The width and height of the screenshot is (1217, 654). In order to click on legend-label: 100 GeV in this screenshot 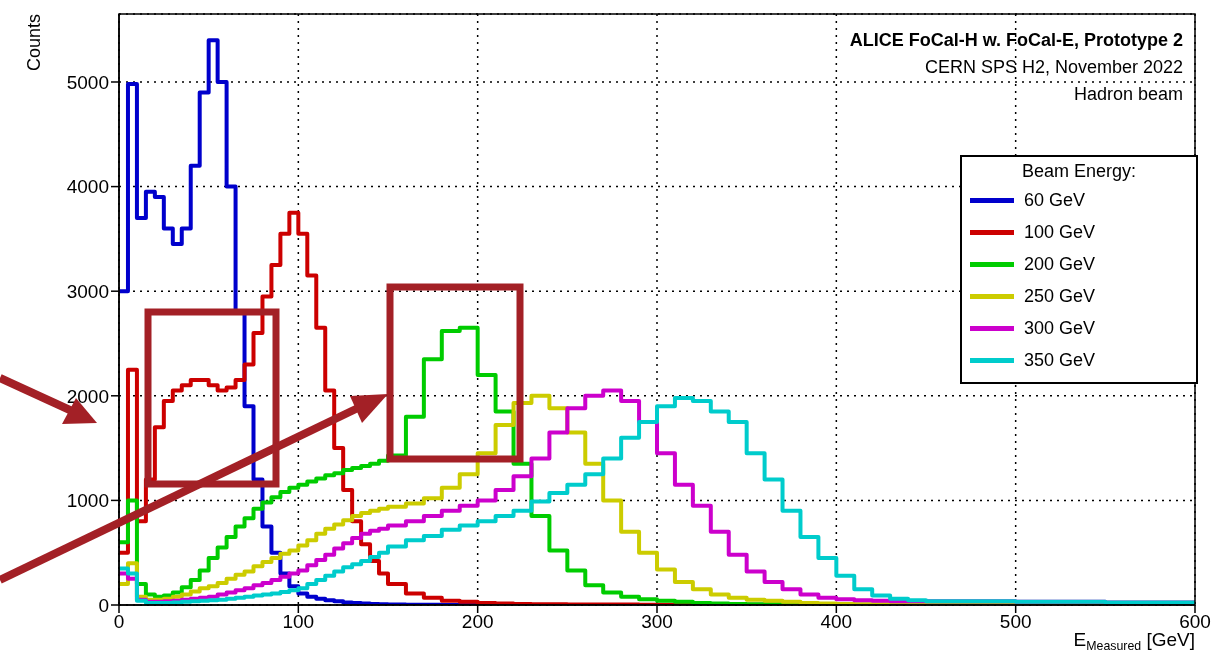, I will do `click(1060, 232)`.